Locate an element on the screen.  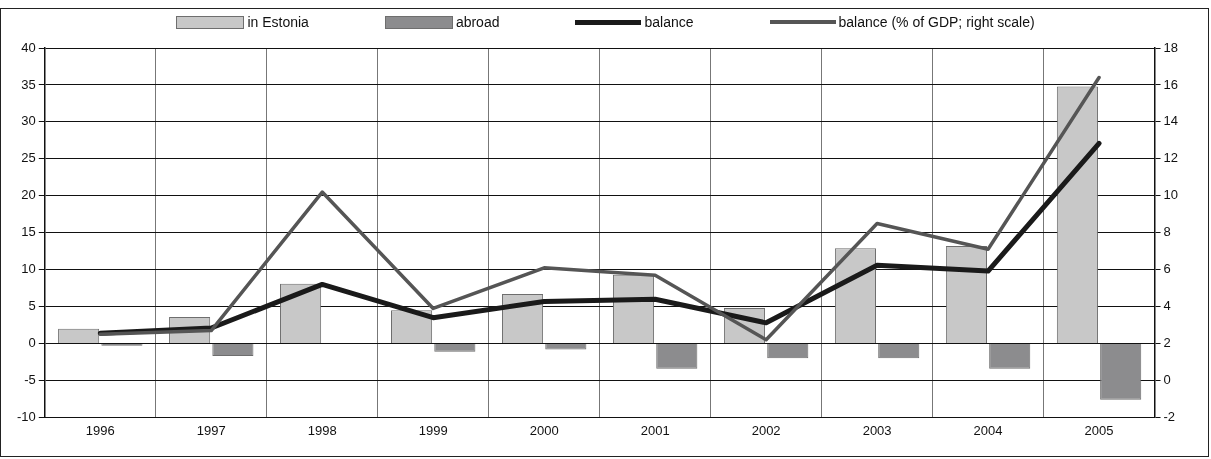
y-tick-label: 30 is located at coordinates (28, 121).